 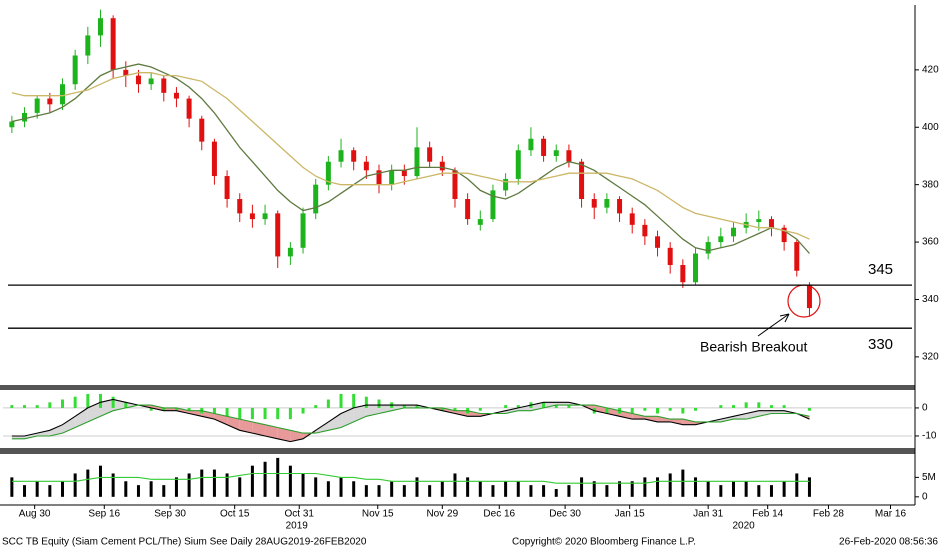 What do you see at coordinates (925, 496) in the screenshot?
I see `y-tick-label: 0` at bounding box center [925, 496].